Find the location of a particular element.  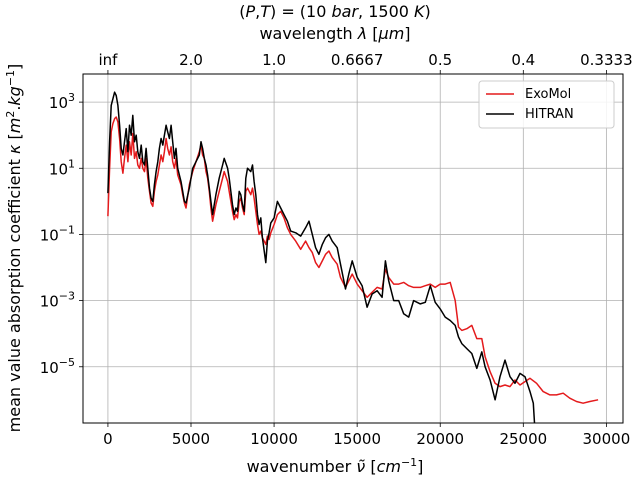

y-tick-label: 10⁻³ is located at coordinates (57, 300).